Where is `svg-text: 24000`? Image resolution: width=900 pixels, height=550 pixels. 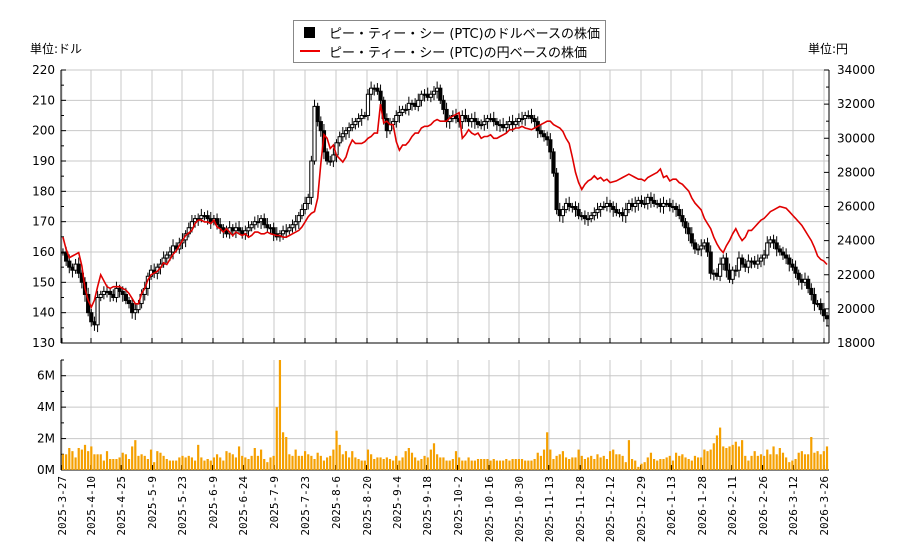
svg-text: 24000 is located at coordinates (856, 241).